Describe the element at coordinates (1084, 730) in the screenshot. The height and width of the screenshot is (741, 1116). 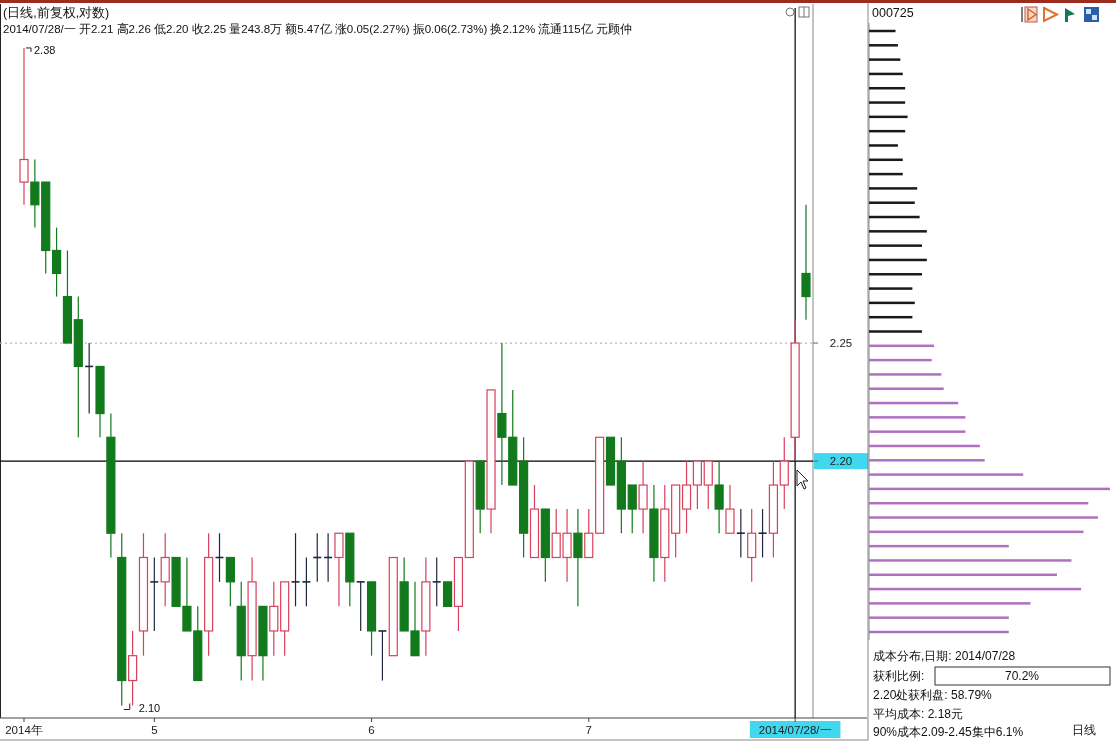
I see `text: 日线` at that location.